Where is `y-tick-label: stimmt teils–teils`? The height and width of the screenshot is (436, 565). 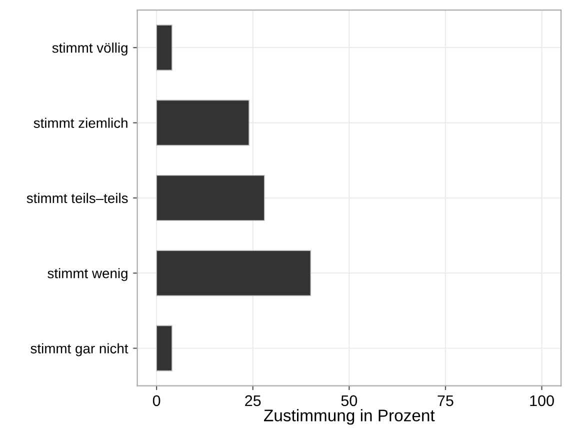
y-tick-label: stimmt teils–teils is located at coordinates (77, 198).